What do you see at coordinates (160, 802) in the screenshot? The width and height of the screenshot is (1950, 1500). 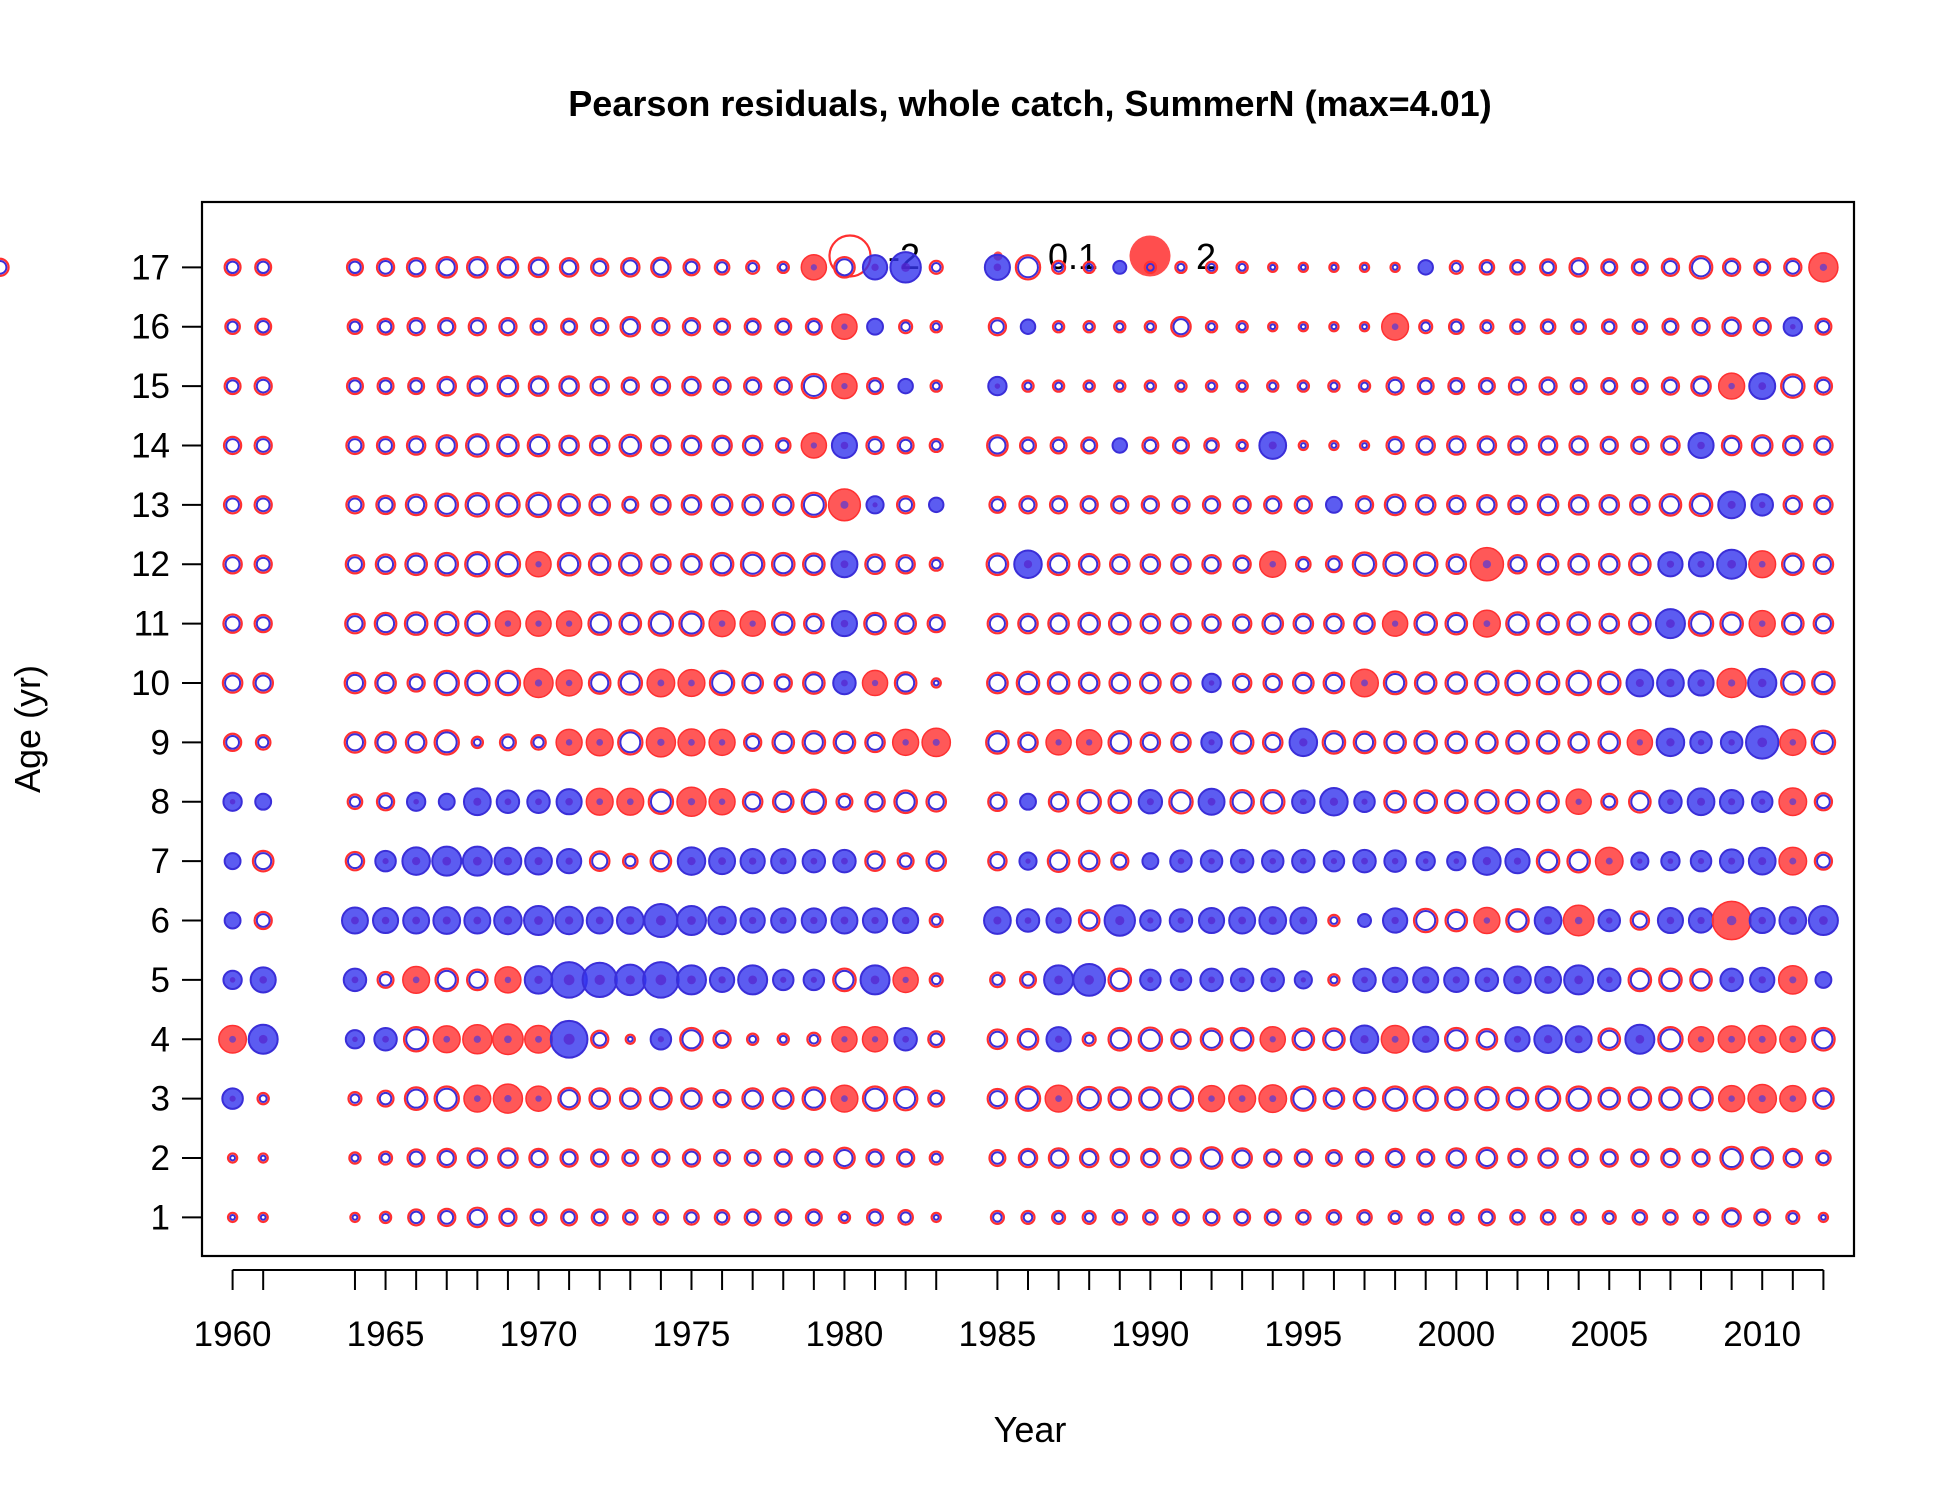 I see `y-tick-label-8: 8` at bounding box center [160, 802].